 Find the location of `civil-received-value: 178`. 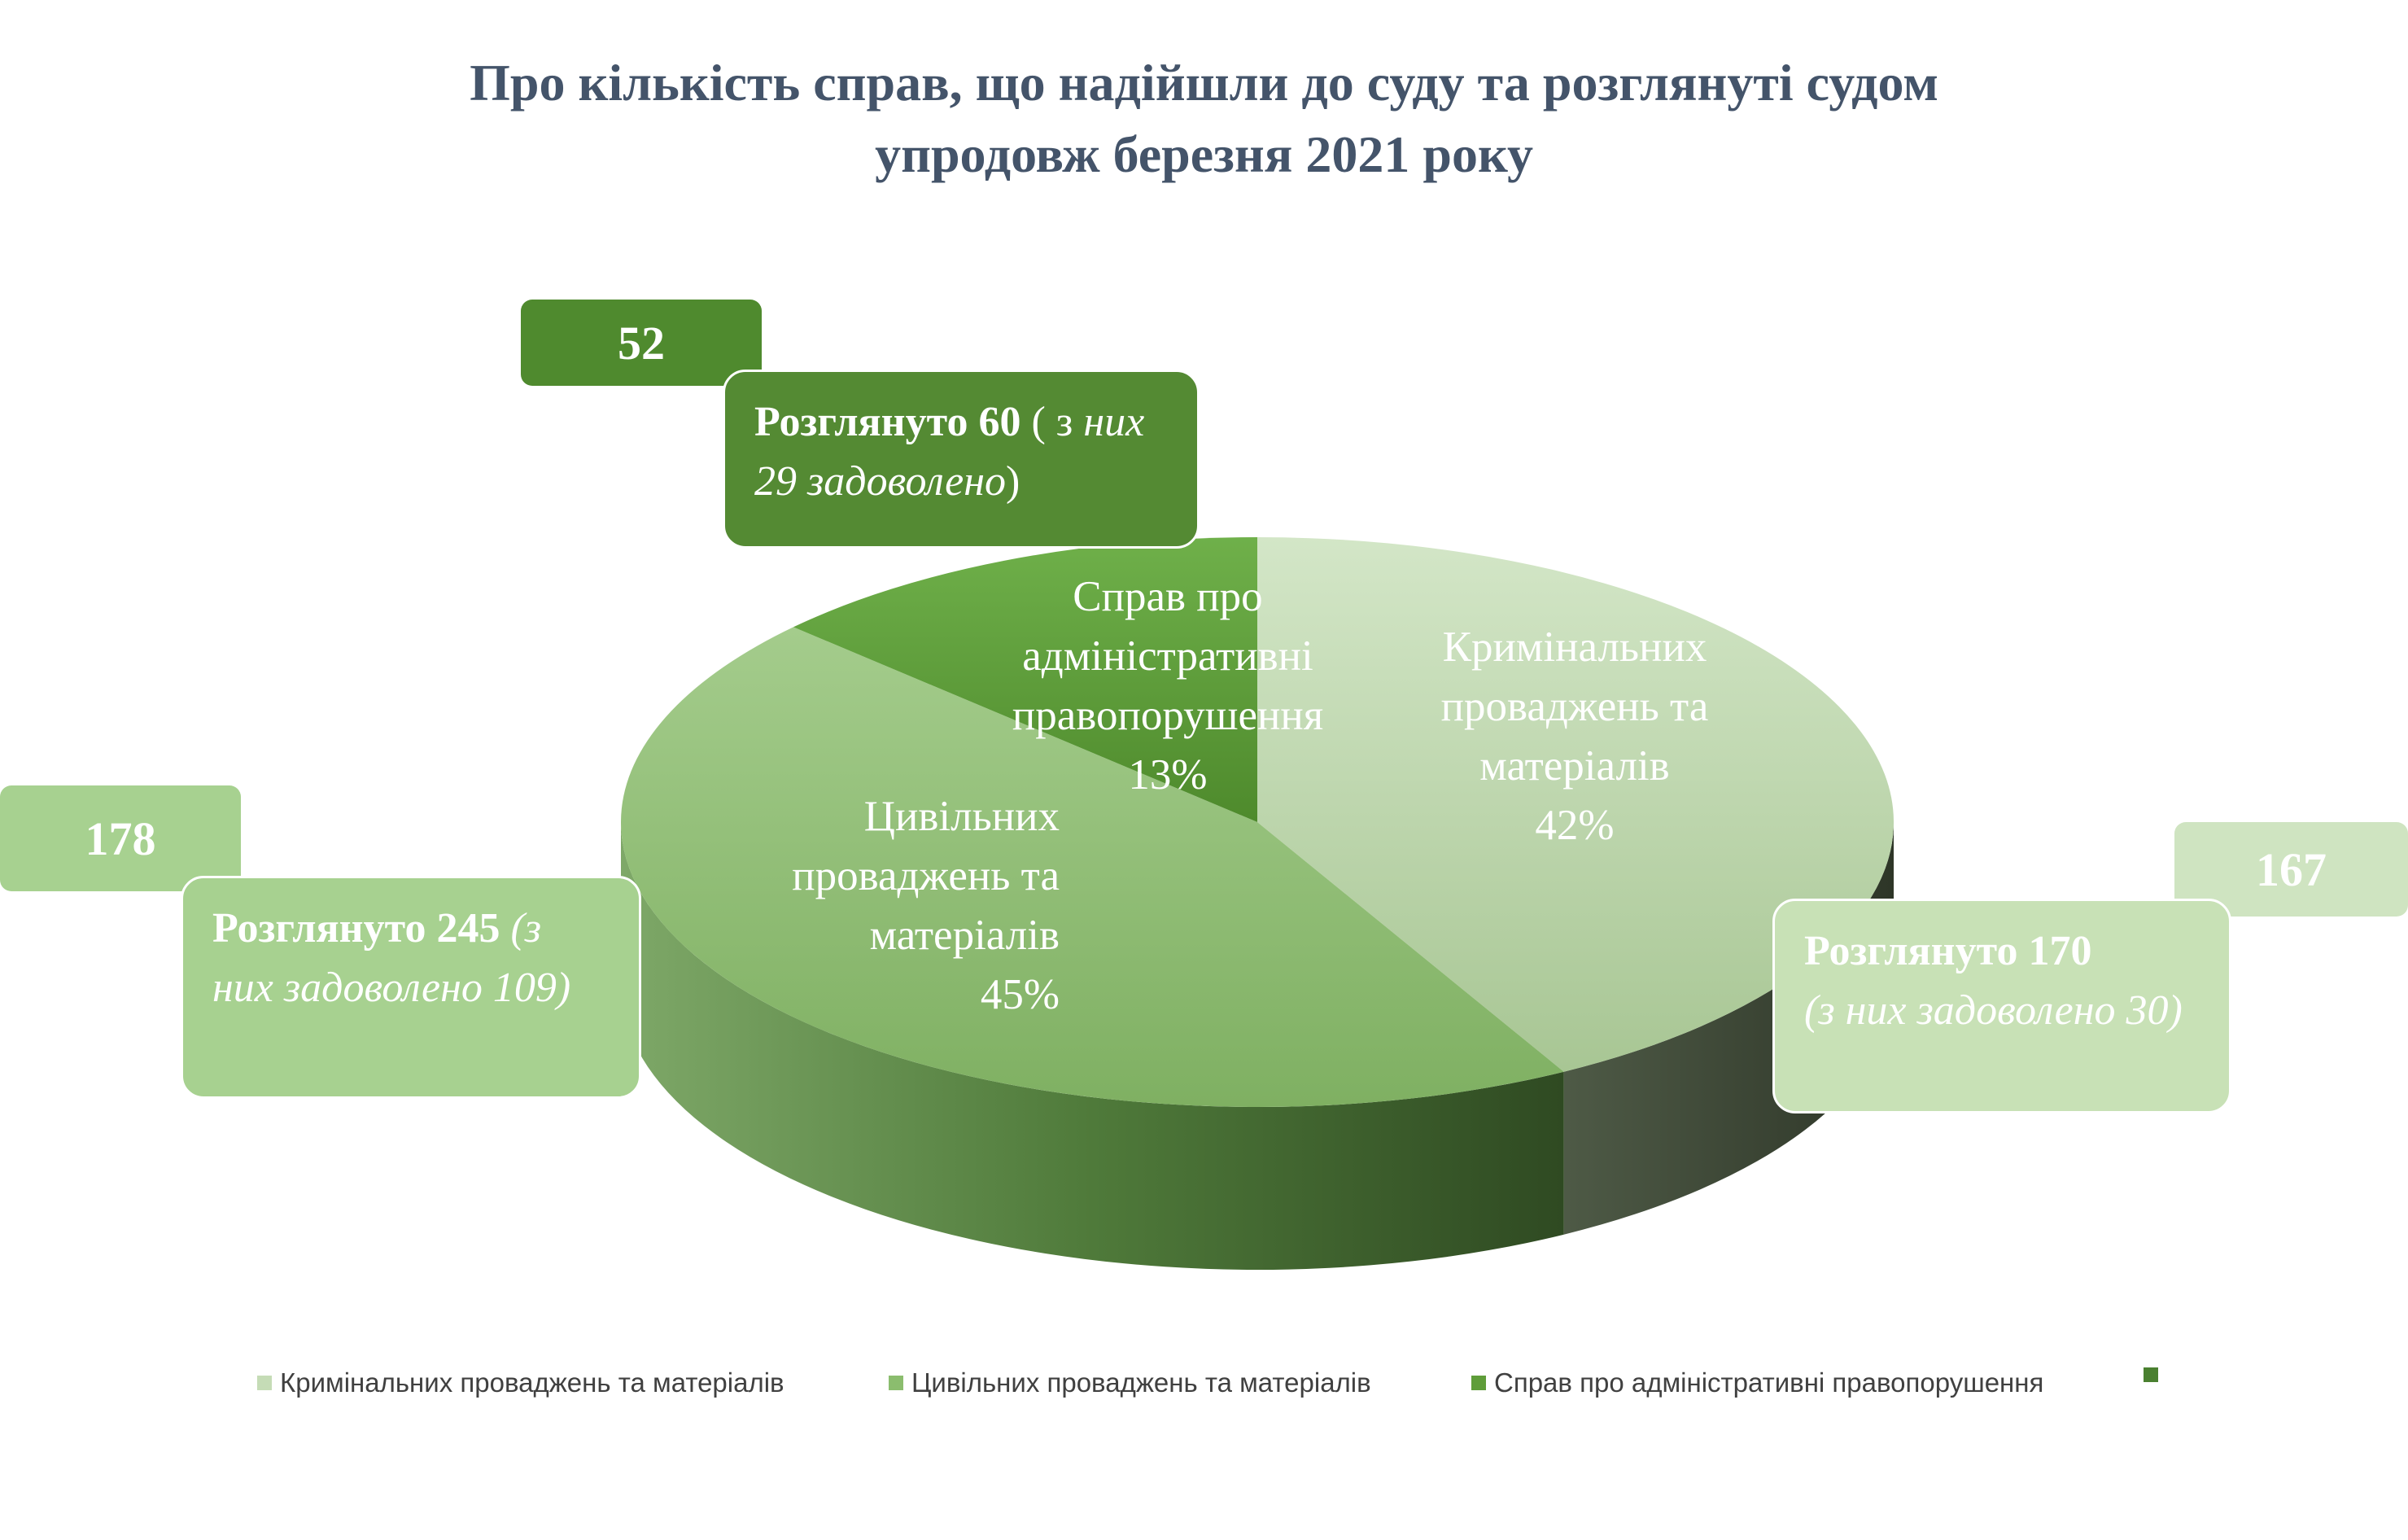

civil-received-value: 178 is located at coordinates (120, 838).